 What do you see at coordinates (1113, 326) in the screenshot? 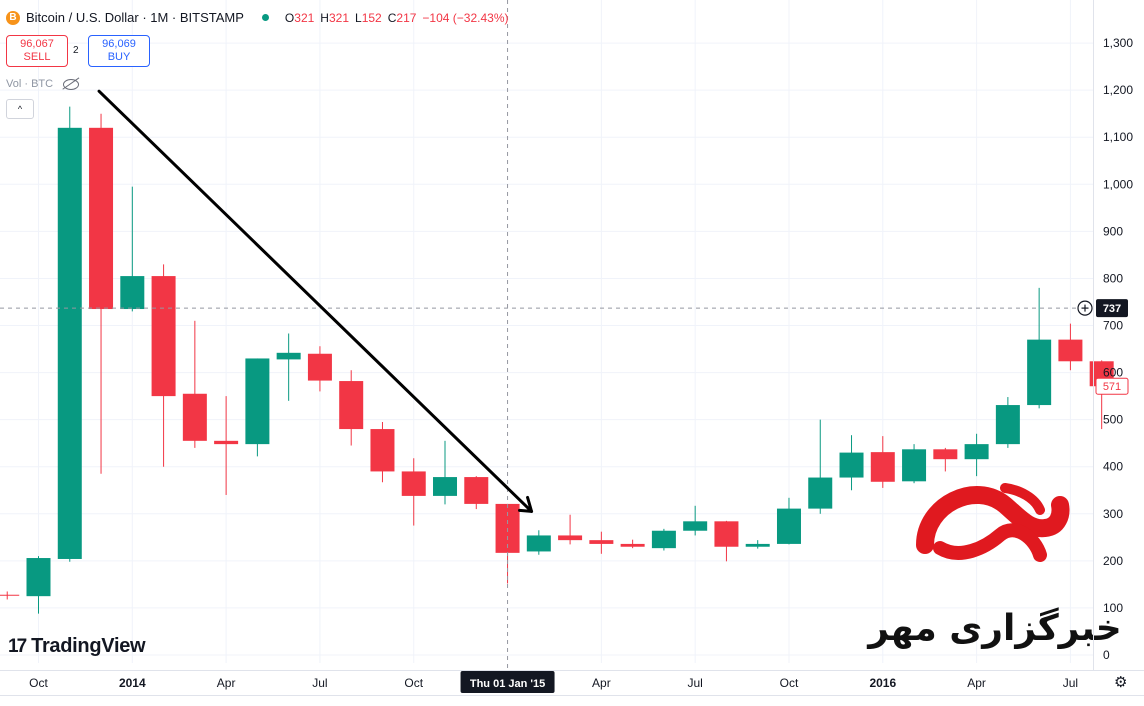
I see `y-tick-label: 700` at bounding box center [1113, 326].